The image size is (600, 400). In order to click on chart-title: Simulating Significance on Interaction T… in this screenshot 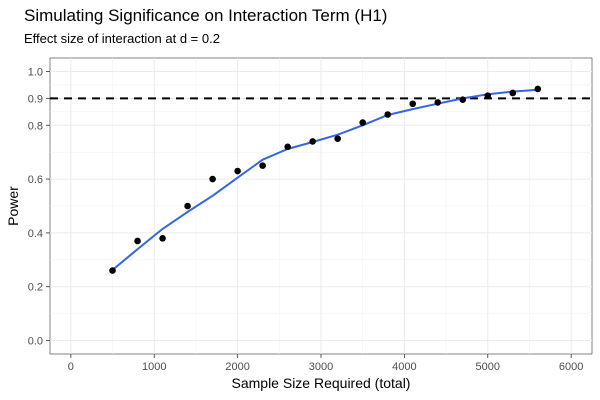, I will do `click(206, 15)`.